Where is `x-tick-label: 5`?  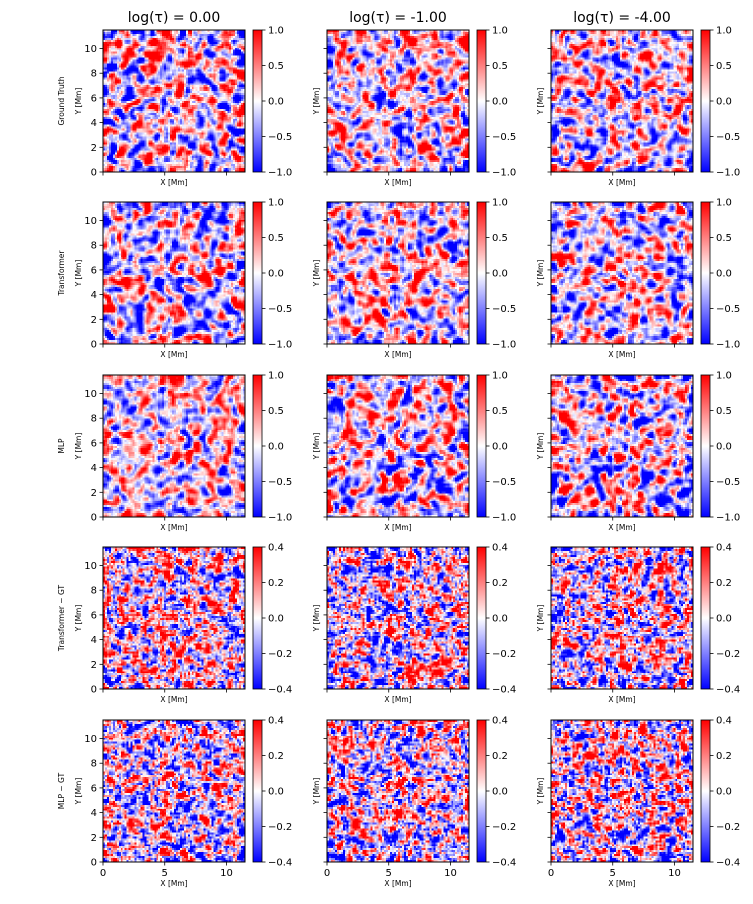
x-tick-label: 5 is located at coordinates (389, 873).